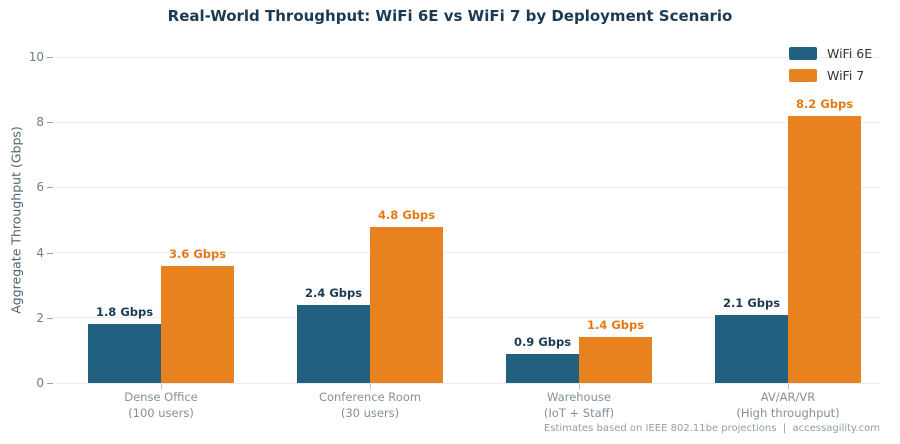 This screenshot has width=900, height=444. I want to click on value-label: 2.4 Gbps, so click(333, 292).